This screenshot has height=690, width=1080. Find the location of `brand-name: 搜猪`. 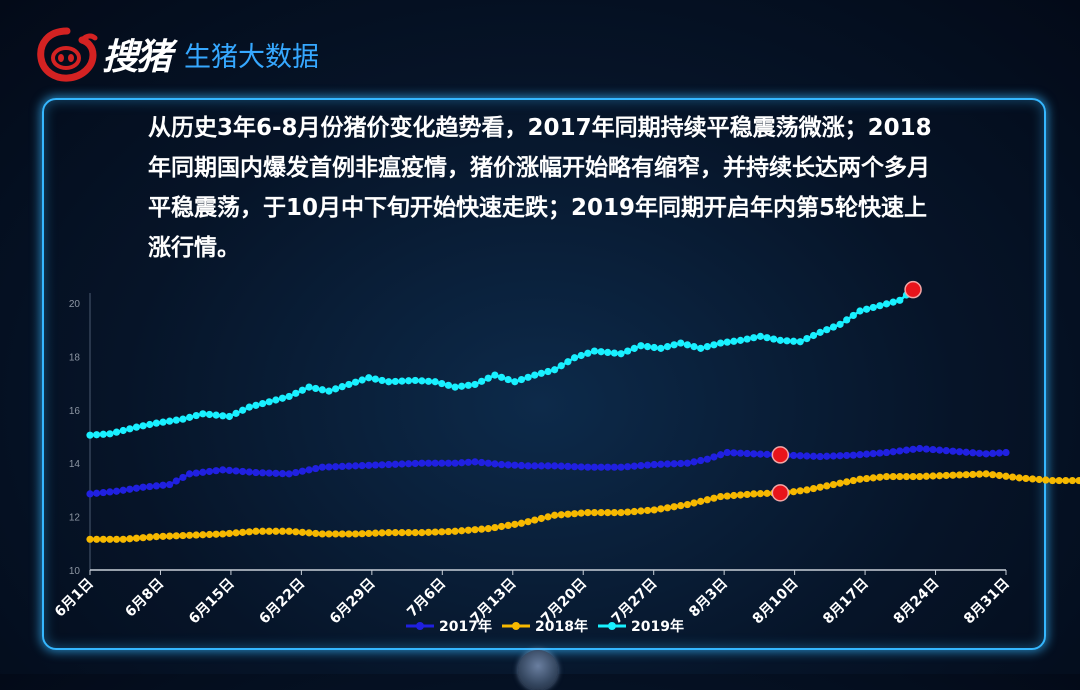

brand-name: 搜猪 is located at coordinates (137, 57).